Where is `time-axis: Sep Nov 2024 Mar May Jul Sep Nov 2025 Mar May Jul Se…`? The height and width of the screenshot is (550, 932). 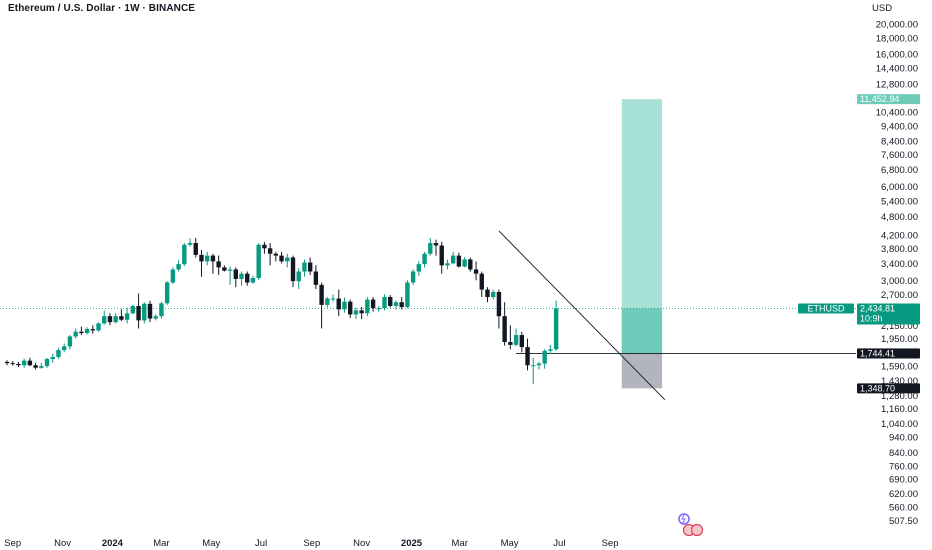
time-axis: Sep Nov 2024 Mar May Jul Sep Nov 2025 Mar May Jul Se… is located at coordinates (311, 543).